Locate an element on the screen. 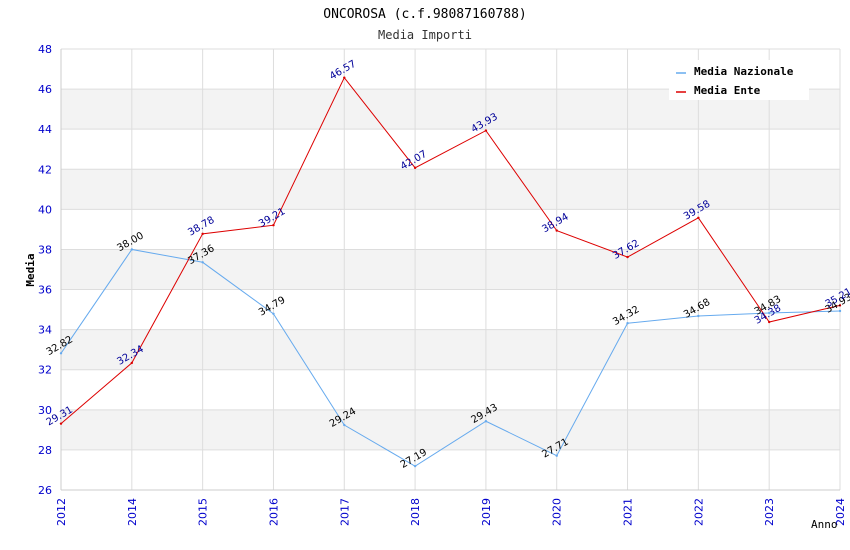  legend-box is located at coordinates (739, 80).